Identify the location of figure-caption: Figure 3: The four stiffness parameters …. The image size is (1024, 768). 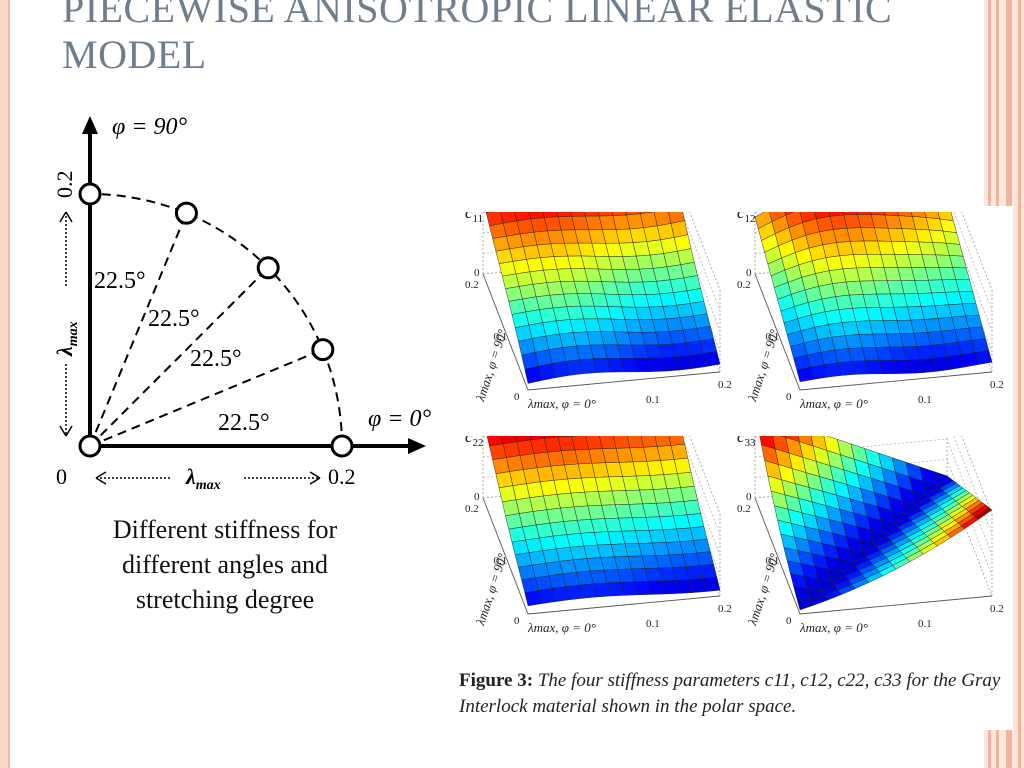
(734, 694).